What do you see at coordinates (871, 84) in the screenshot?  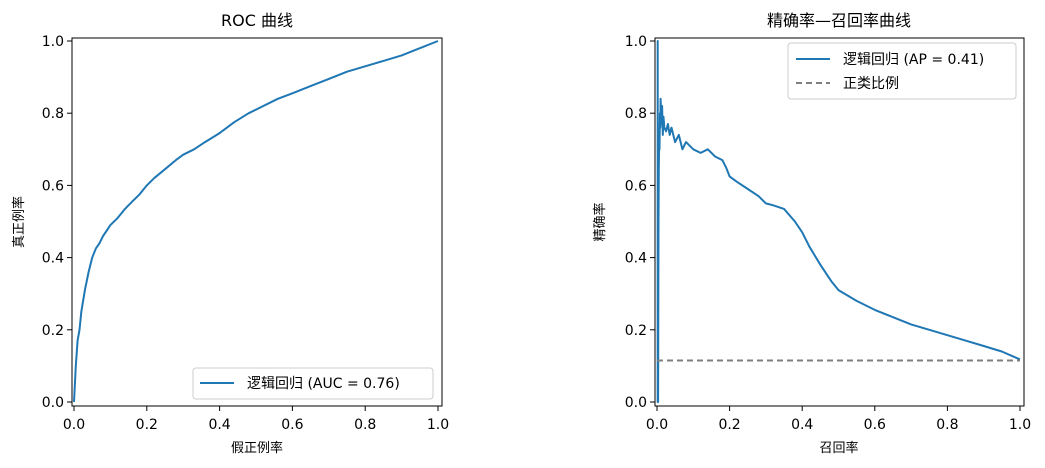 I see `pr-legend-label-baseline: 正类比例` at bounding box center [871, 84].